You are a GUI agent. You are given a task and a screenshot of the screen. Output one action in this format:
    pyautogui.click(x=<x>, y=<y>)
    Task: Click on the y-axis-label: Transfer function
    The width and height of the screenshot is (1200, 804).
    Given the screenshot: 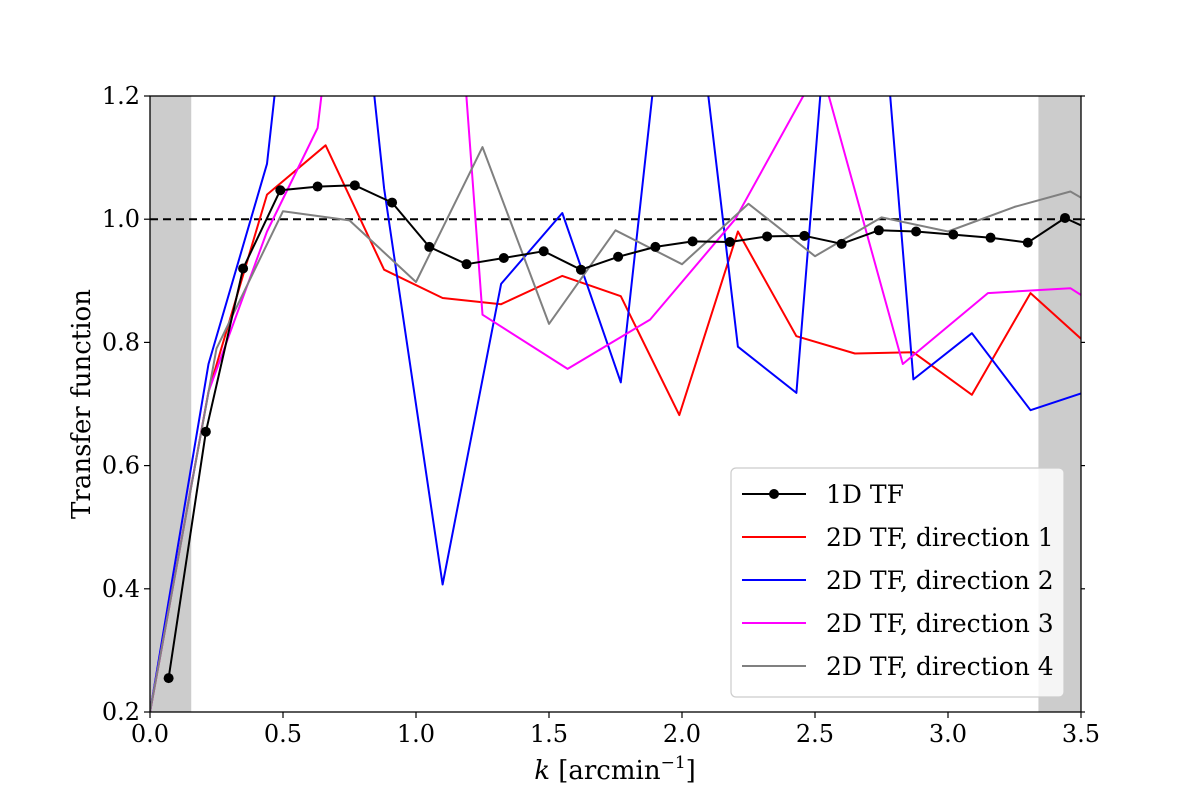 What is the action you would take?
    pyautogui.click(x=82, y=404)
    